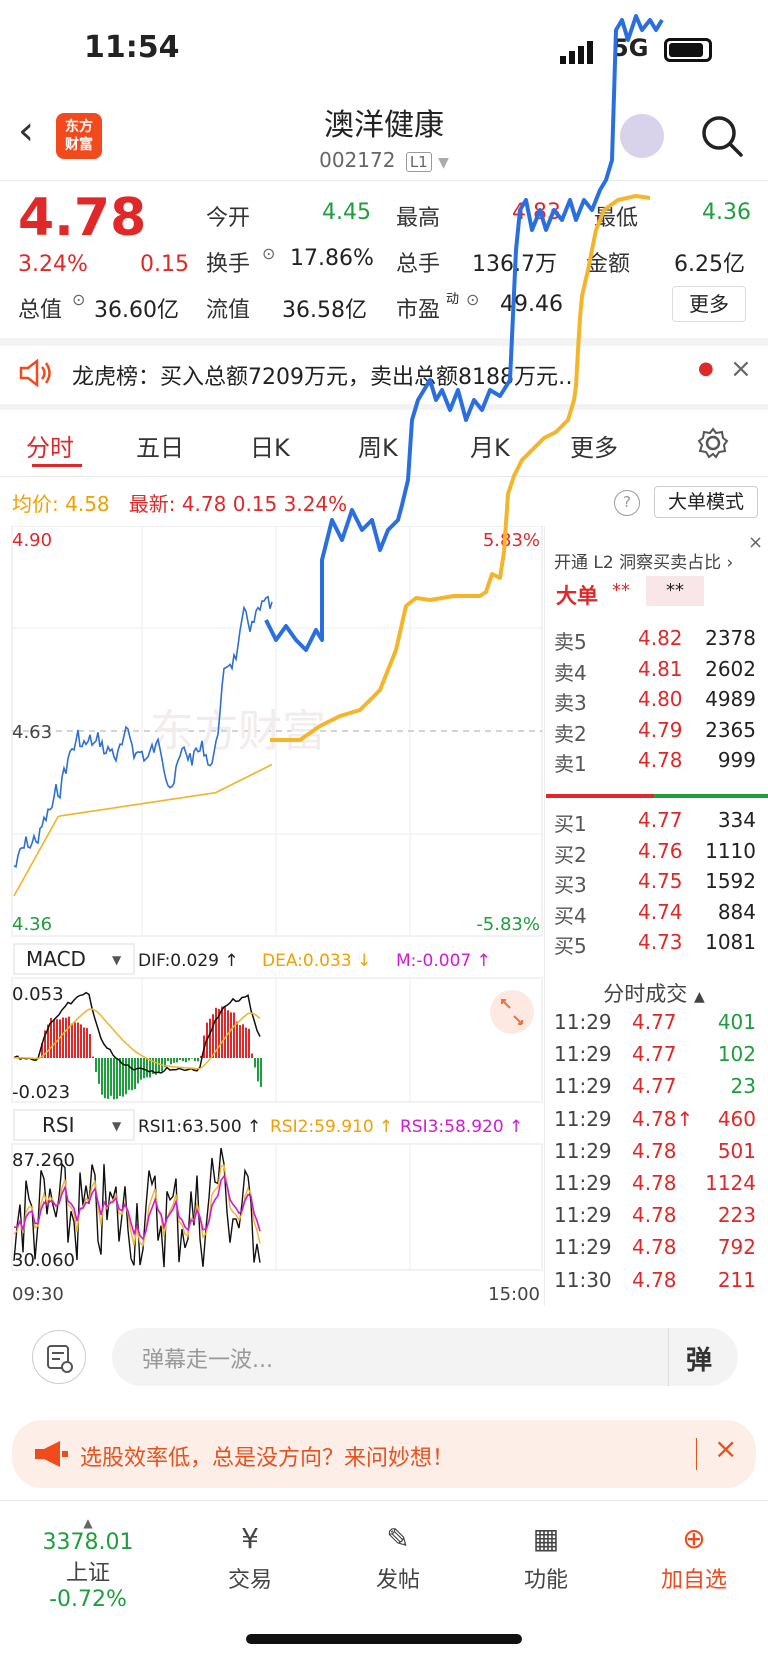 This screenshot has width=768, height=1663. What do you see at coordinates (736, 1022) in the screenshot?
I see `trade-volume: 401` at bounding box center [736, 1022].